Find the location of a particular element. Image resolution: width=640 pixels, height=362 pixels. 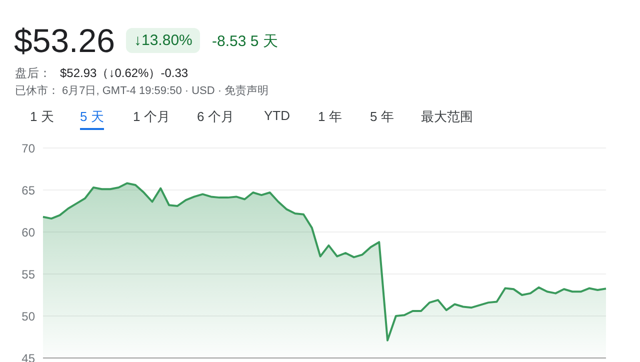

y-tick-label: 45 is located at coordinates (29, 356).